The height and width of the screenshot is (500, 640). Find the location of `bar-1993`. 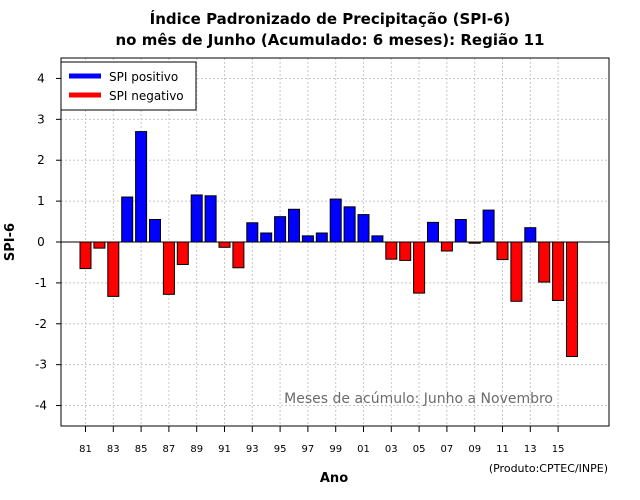

bar-1993 is located at coordinates (252, 232).